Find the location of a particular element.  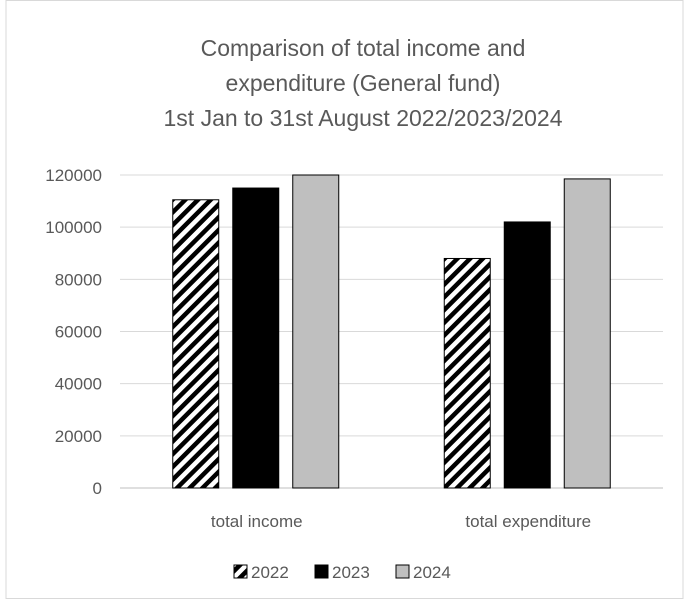

legend-label-2024: 2024 is located at coordinates (432, 572).